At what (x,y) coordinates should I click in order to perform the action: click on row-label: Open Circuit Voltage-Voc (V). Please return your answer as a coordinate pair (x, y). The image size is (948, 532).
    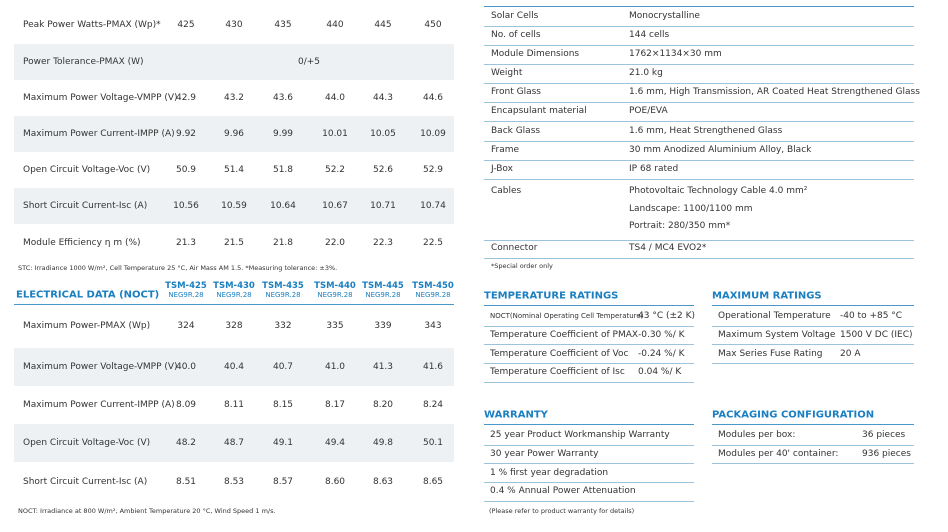
    Looking at the image, I should click on (87, 170).